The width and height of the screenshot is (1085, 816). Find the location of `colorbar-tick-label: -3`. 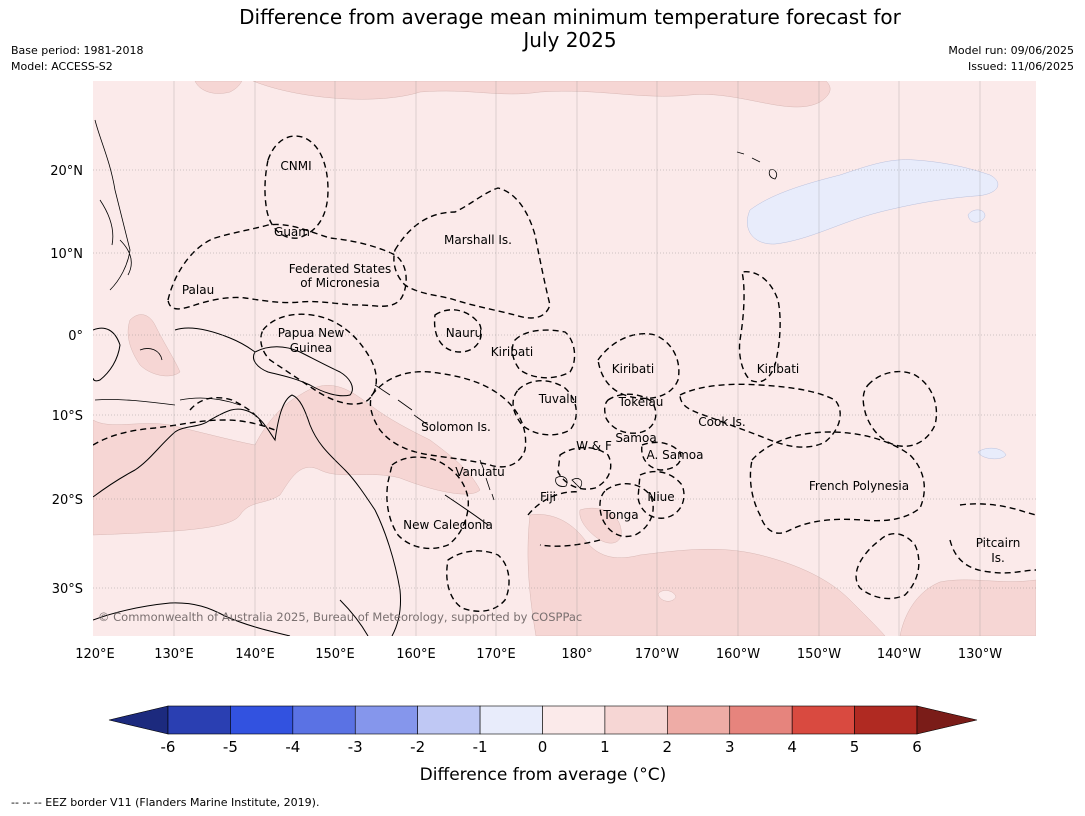

colorbar-tick-label: -3 is located at coordinates (355, 747).